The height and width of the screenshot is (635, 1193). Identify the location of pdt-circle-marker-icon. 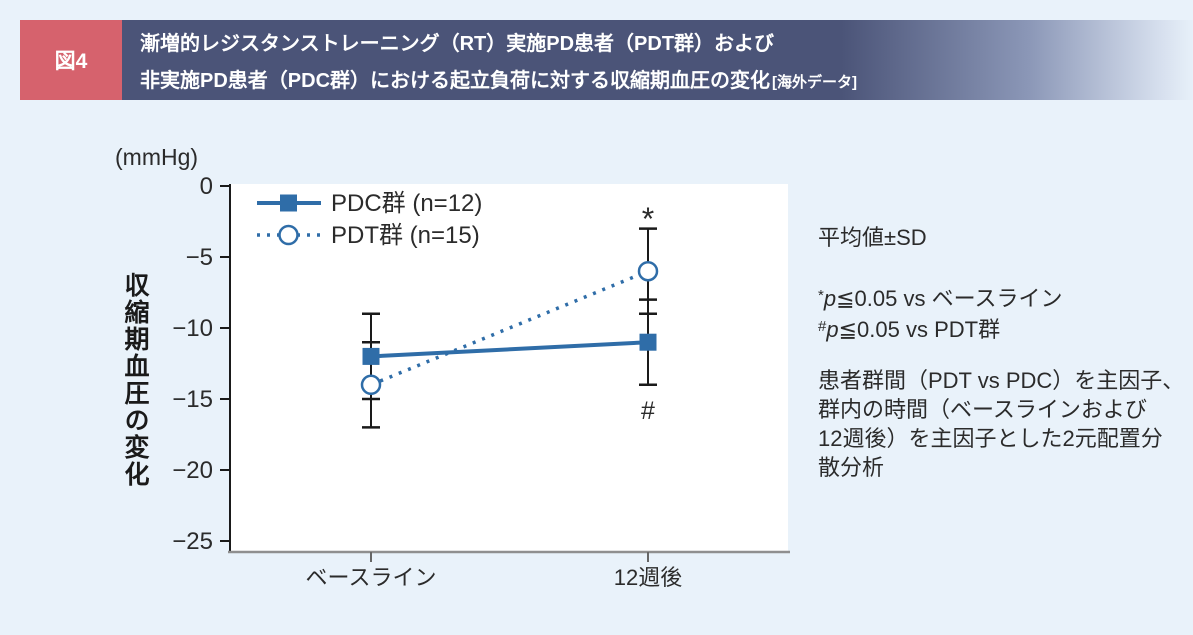
(288, 235).